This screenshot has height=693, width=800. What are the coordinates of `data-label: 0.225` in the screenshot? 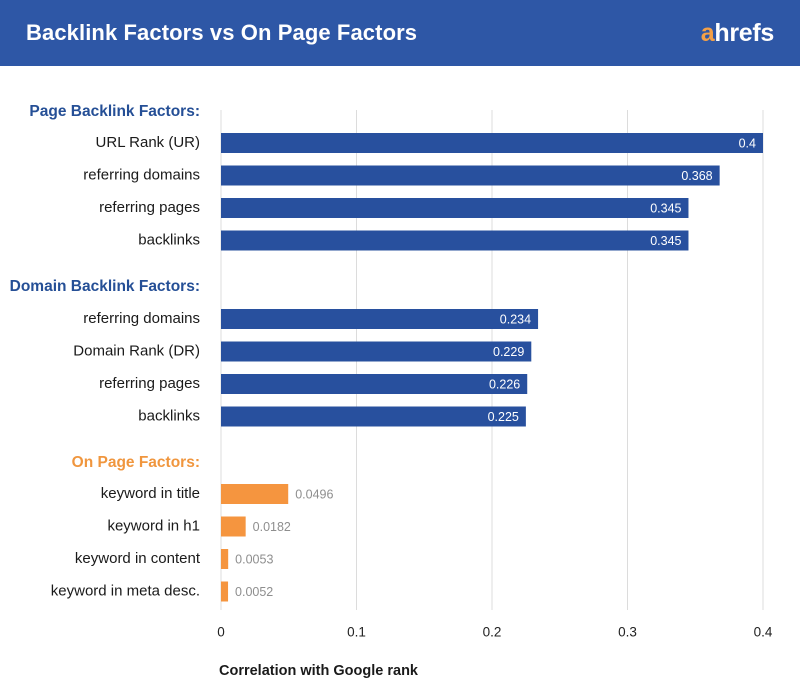 It's located at (503, 417).